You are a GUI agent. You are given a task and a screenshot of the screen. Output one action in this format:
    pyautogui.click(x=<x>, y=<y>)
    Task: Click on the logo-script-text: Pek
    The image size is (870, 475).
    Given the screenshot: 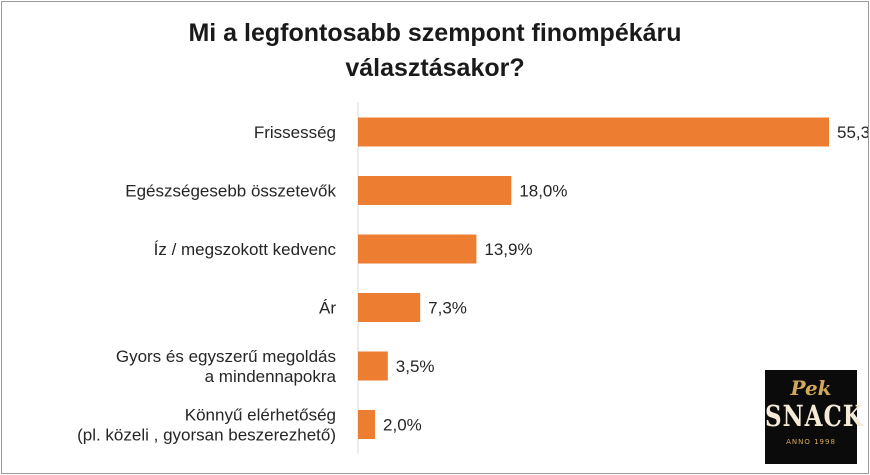 What is the action you would take?
    pyautogui.click(x=811, y=388)
    